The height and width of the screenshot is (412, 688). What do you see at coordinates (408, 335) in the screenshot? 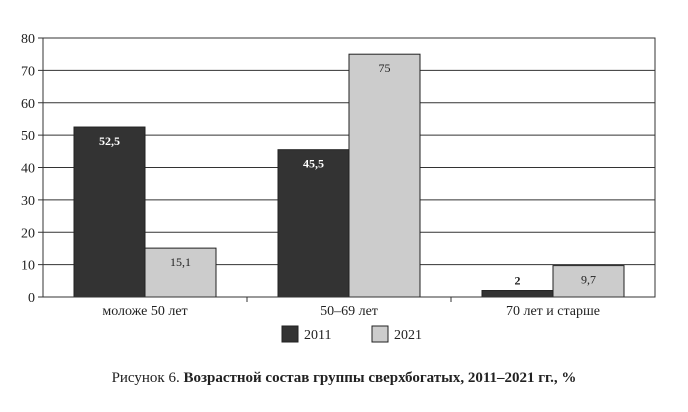
I see `legend-label: 2021` at bounding box center [408, 335].